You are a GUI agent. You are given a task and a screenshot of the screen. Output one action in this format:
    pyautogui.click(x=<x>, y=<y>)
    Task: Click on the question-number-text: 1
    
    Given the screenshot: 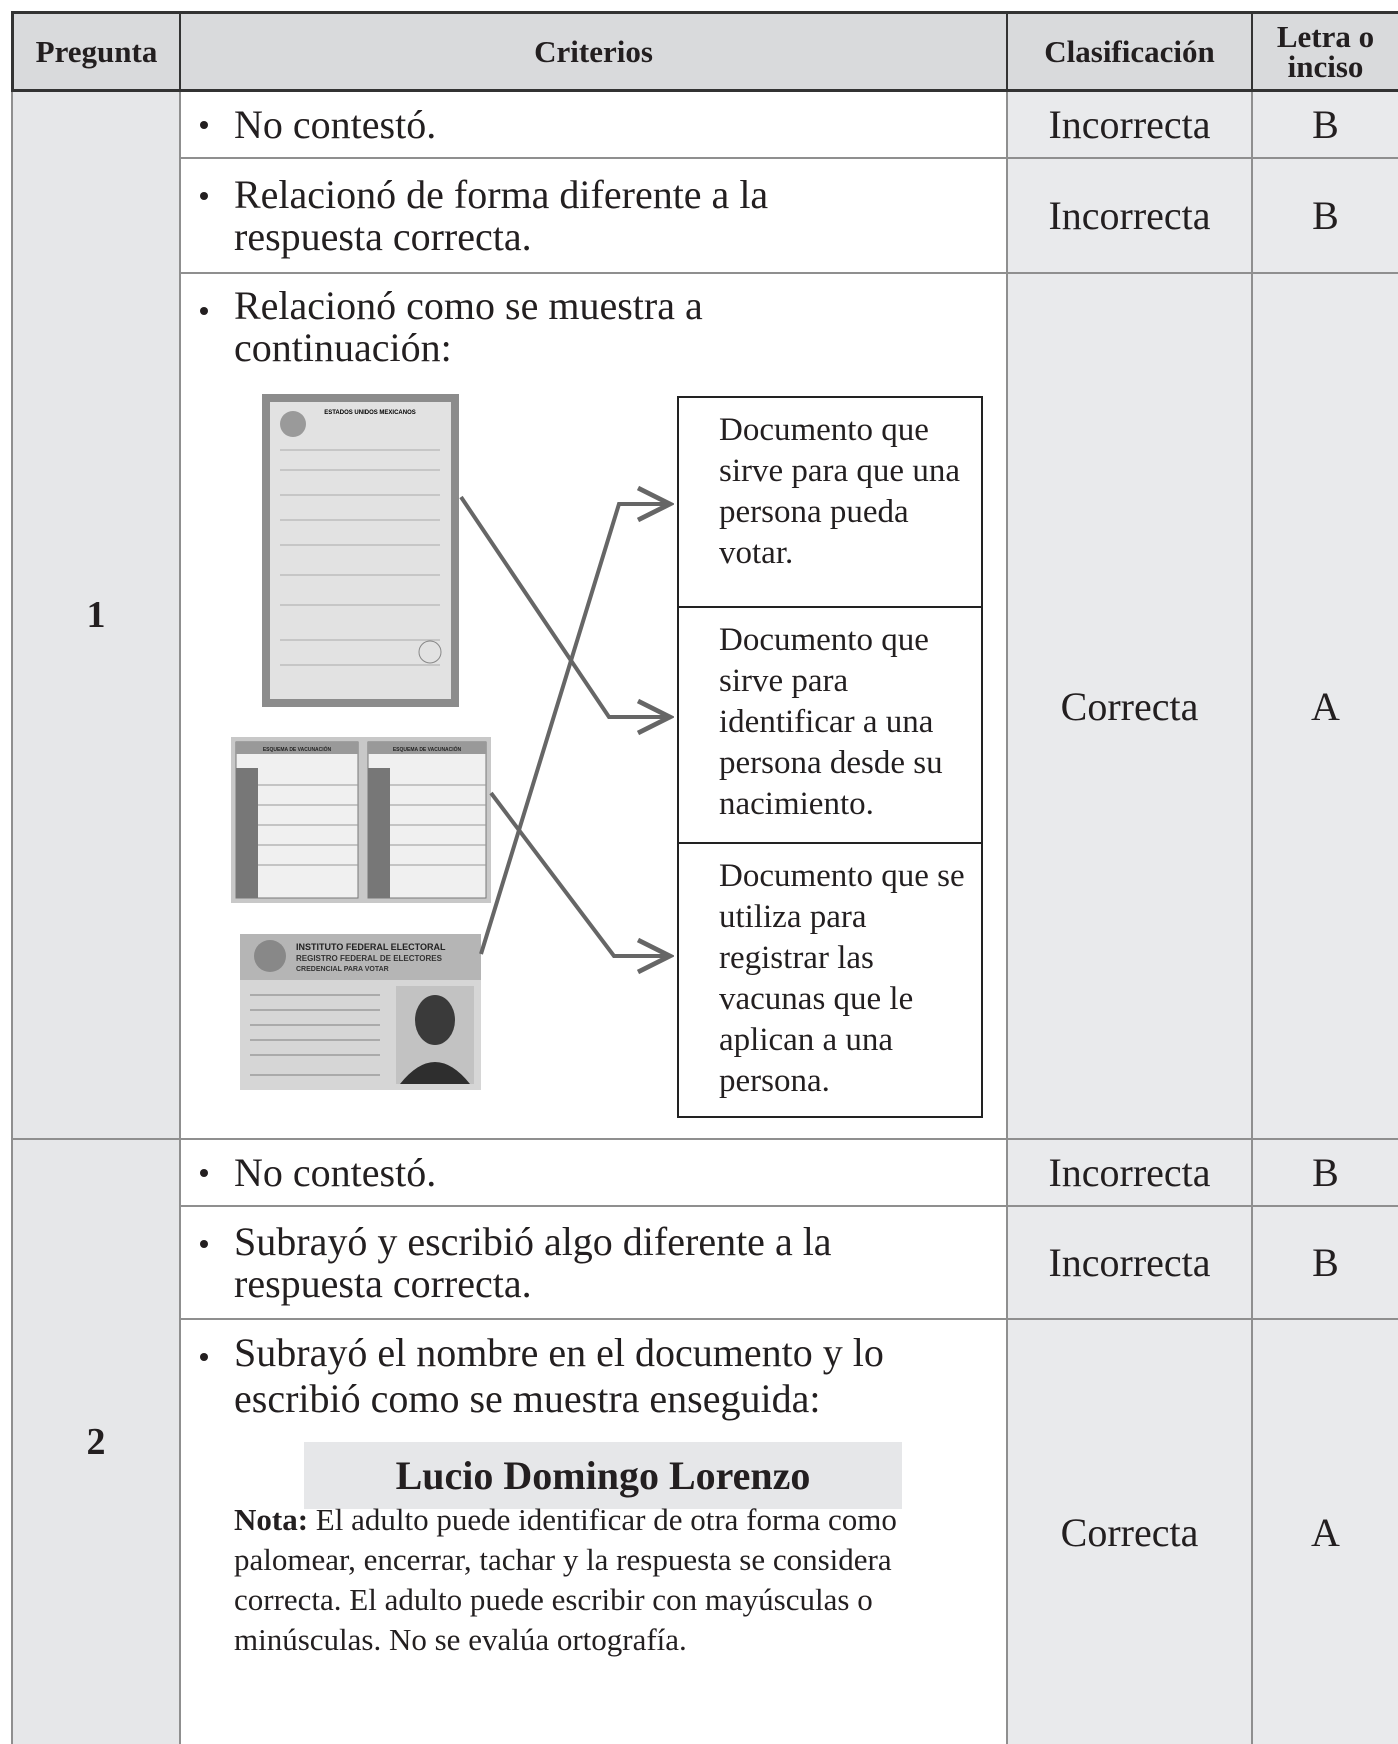 What is the action you would take?
    pyautogui.click(x=96, y=615)
    